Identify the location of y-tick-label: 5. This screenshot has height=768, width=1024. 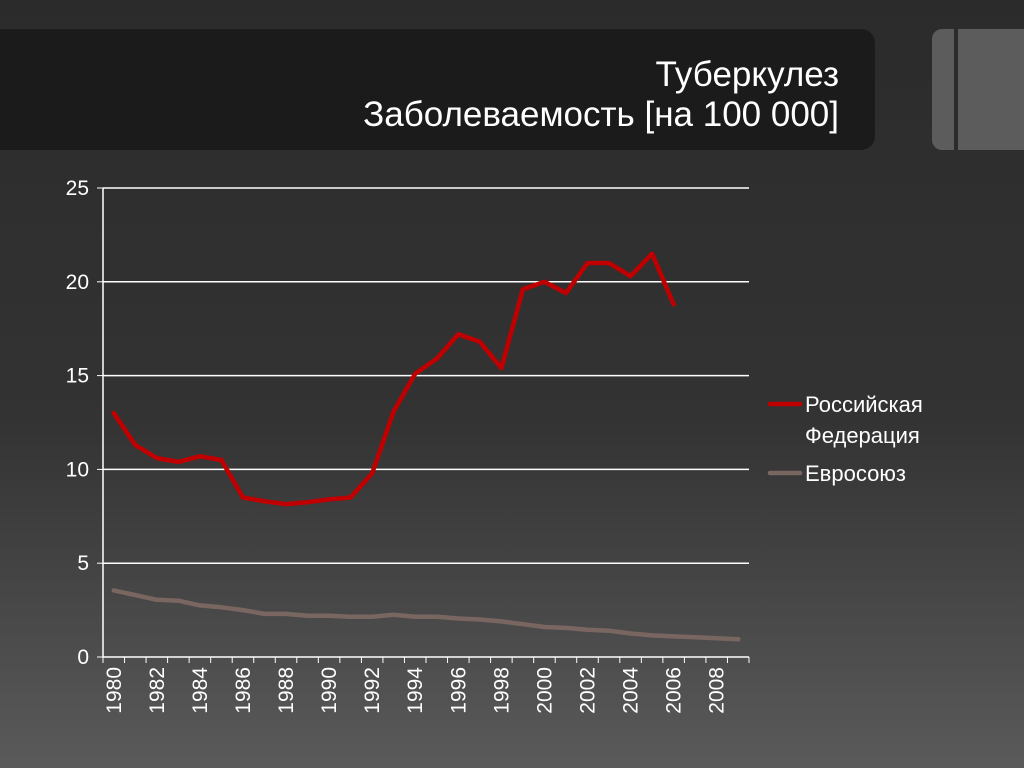
(83, 563).